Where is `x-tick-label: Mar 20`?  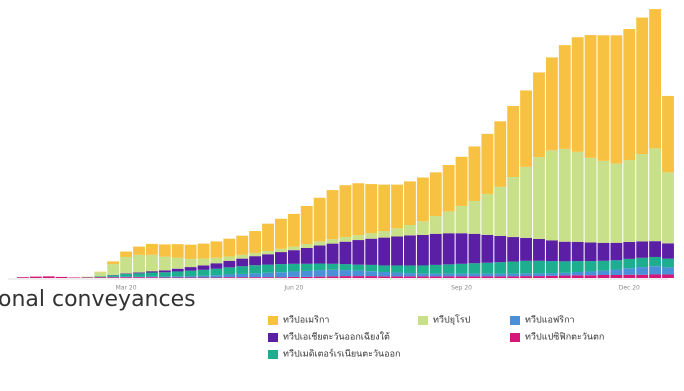 x-tick-label: Mar 20 is located at coordinates (126, 288).